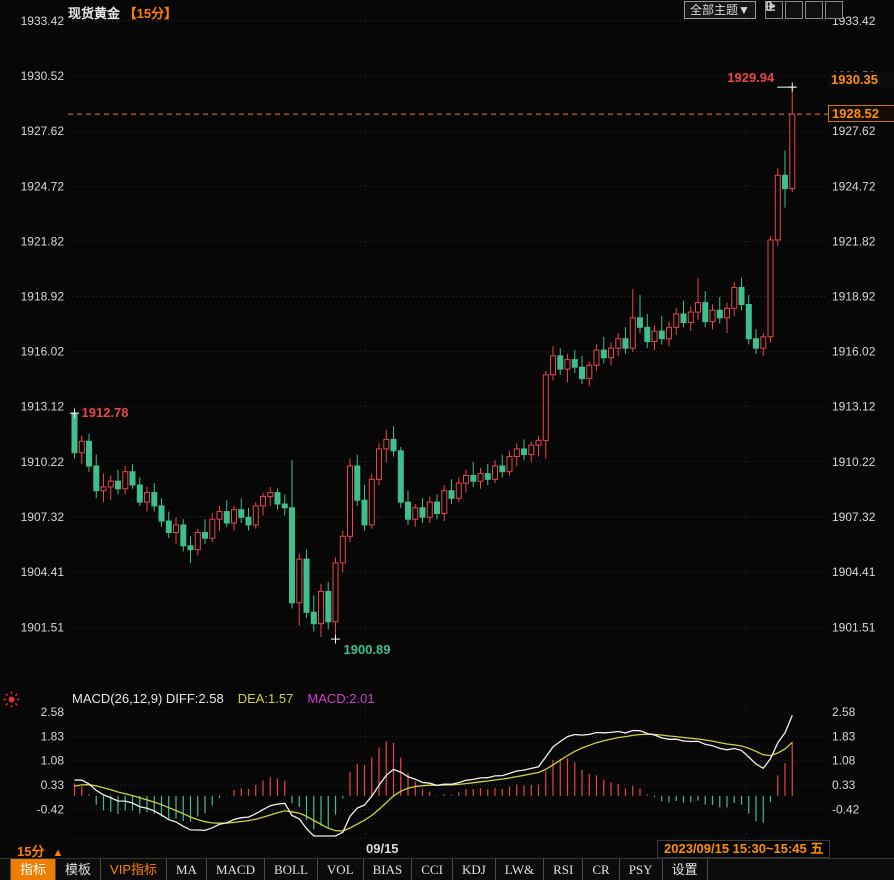 Image resolution: width=894 pixels, height=880 pixels. Describe the element at coordinates (564, 869) in the screenshot. I see `toolbar-tab-11: RSI` at that location.